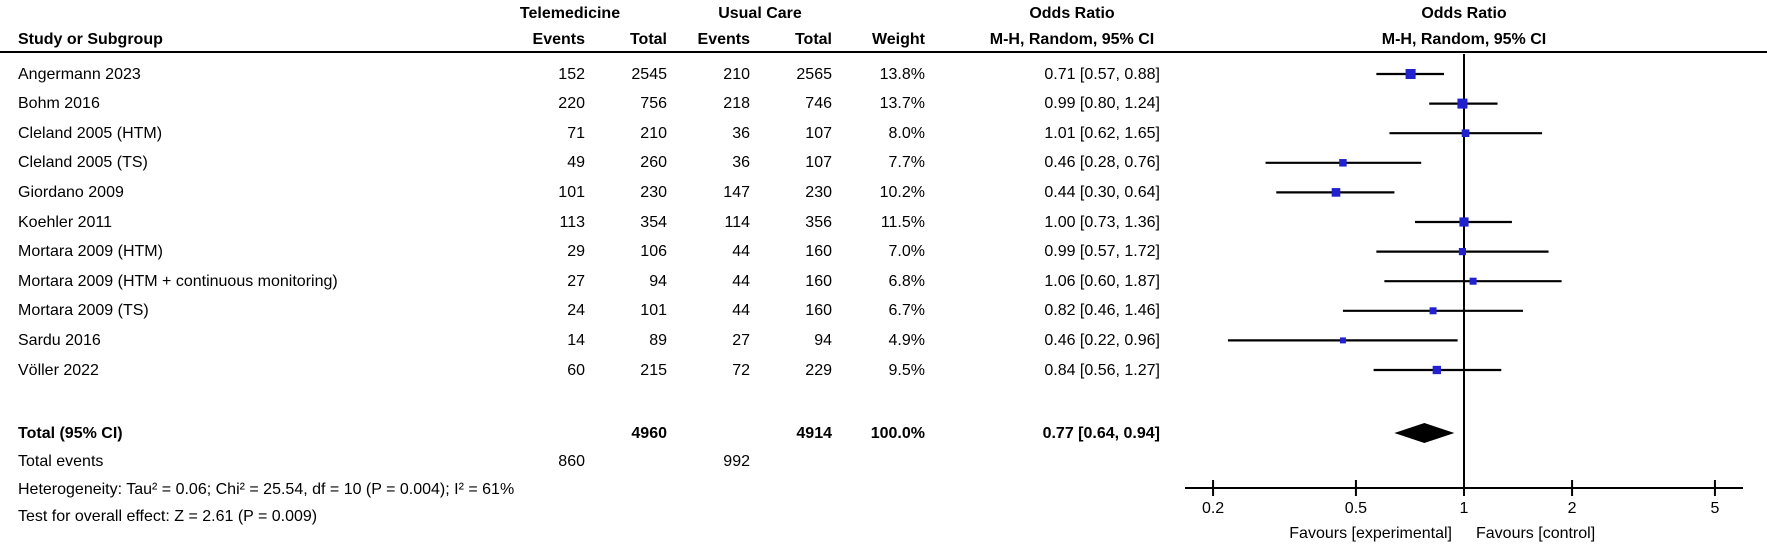  I want to click on study-t2: 229, so click(818, 370).